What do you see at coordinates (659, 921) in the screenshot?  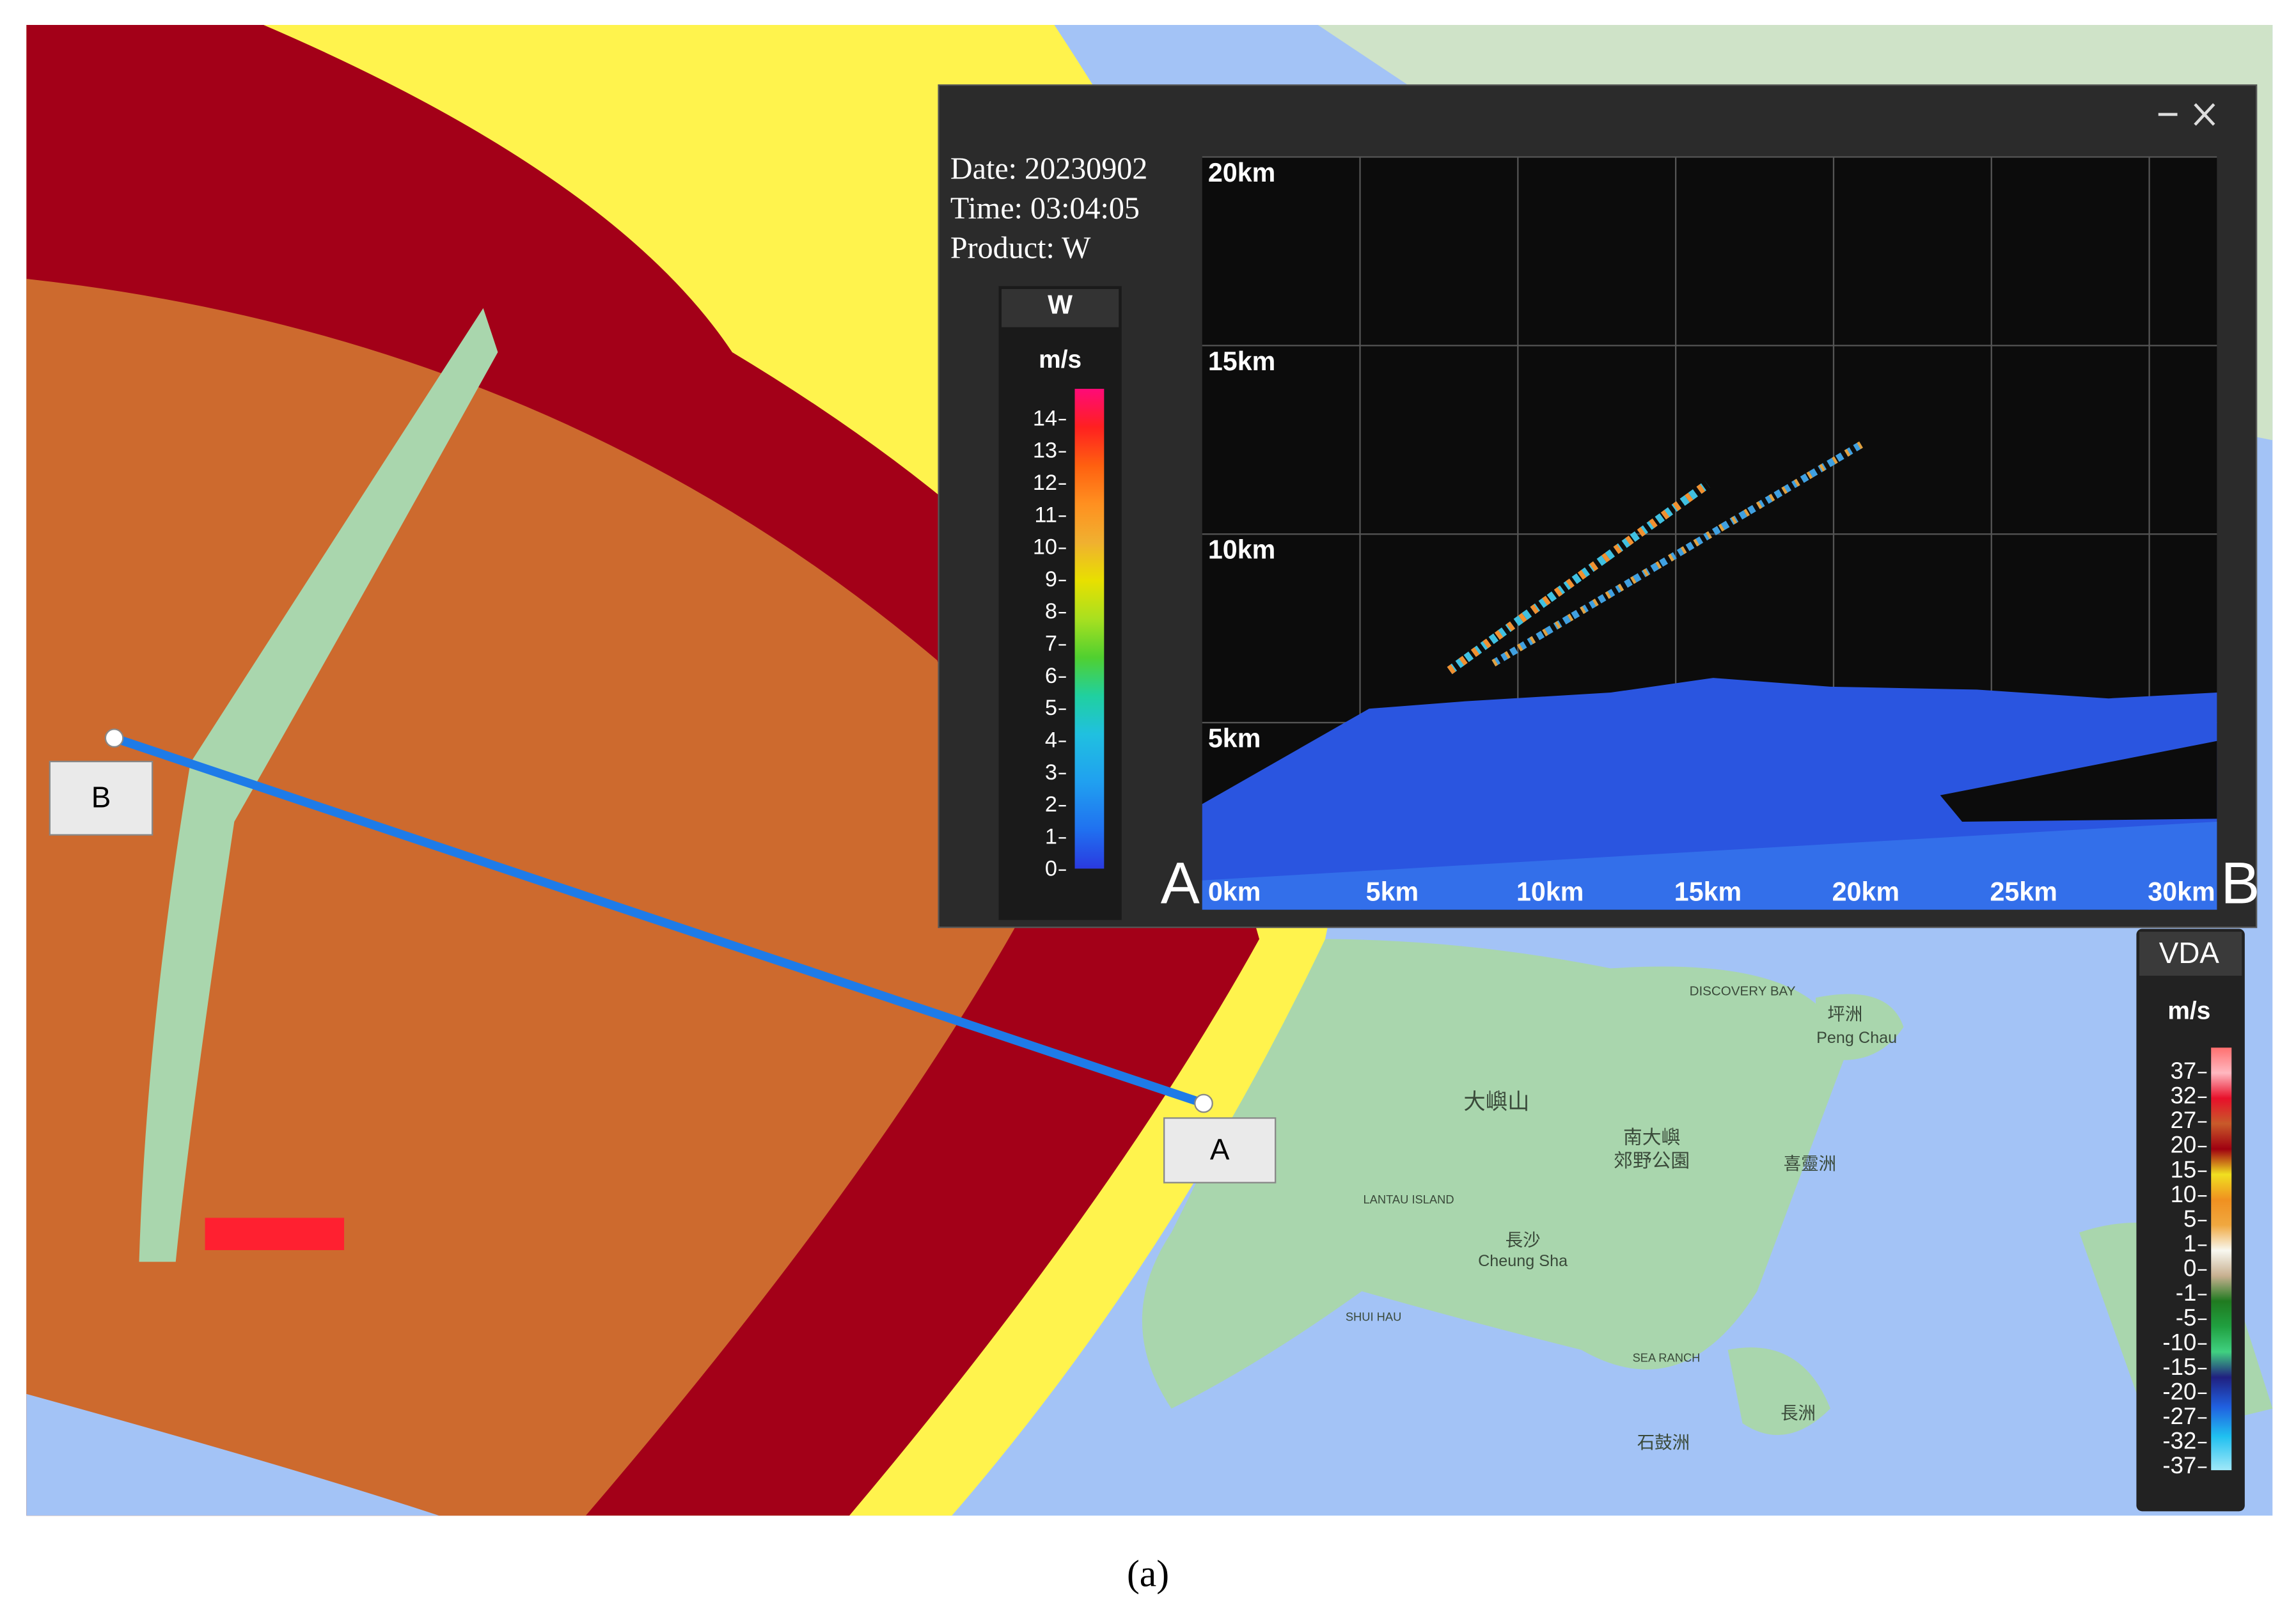 I see `cross-section-line` at bounding box center [659, 921].